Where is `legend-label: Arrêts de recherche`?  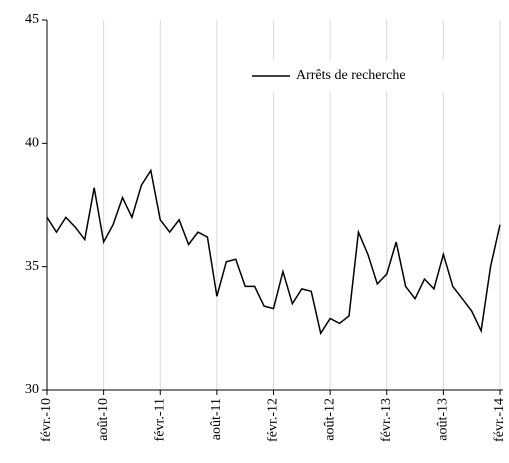 legend-label: Arrêts de recherche is located at coordinates (351, 75).